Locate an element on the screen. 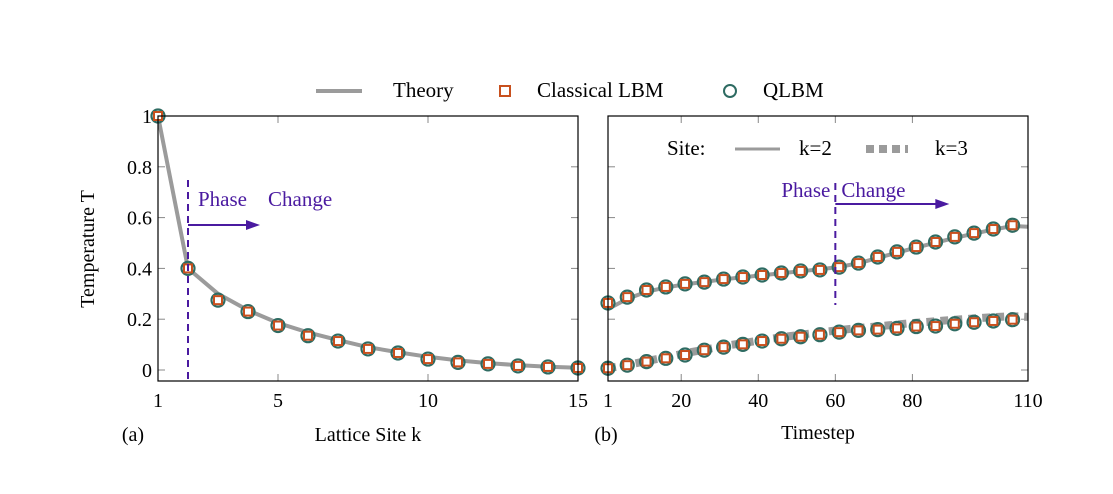 This screenshot has width=1113, height=494. x-tick-label: 20 is located at coordinates (681, 401).